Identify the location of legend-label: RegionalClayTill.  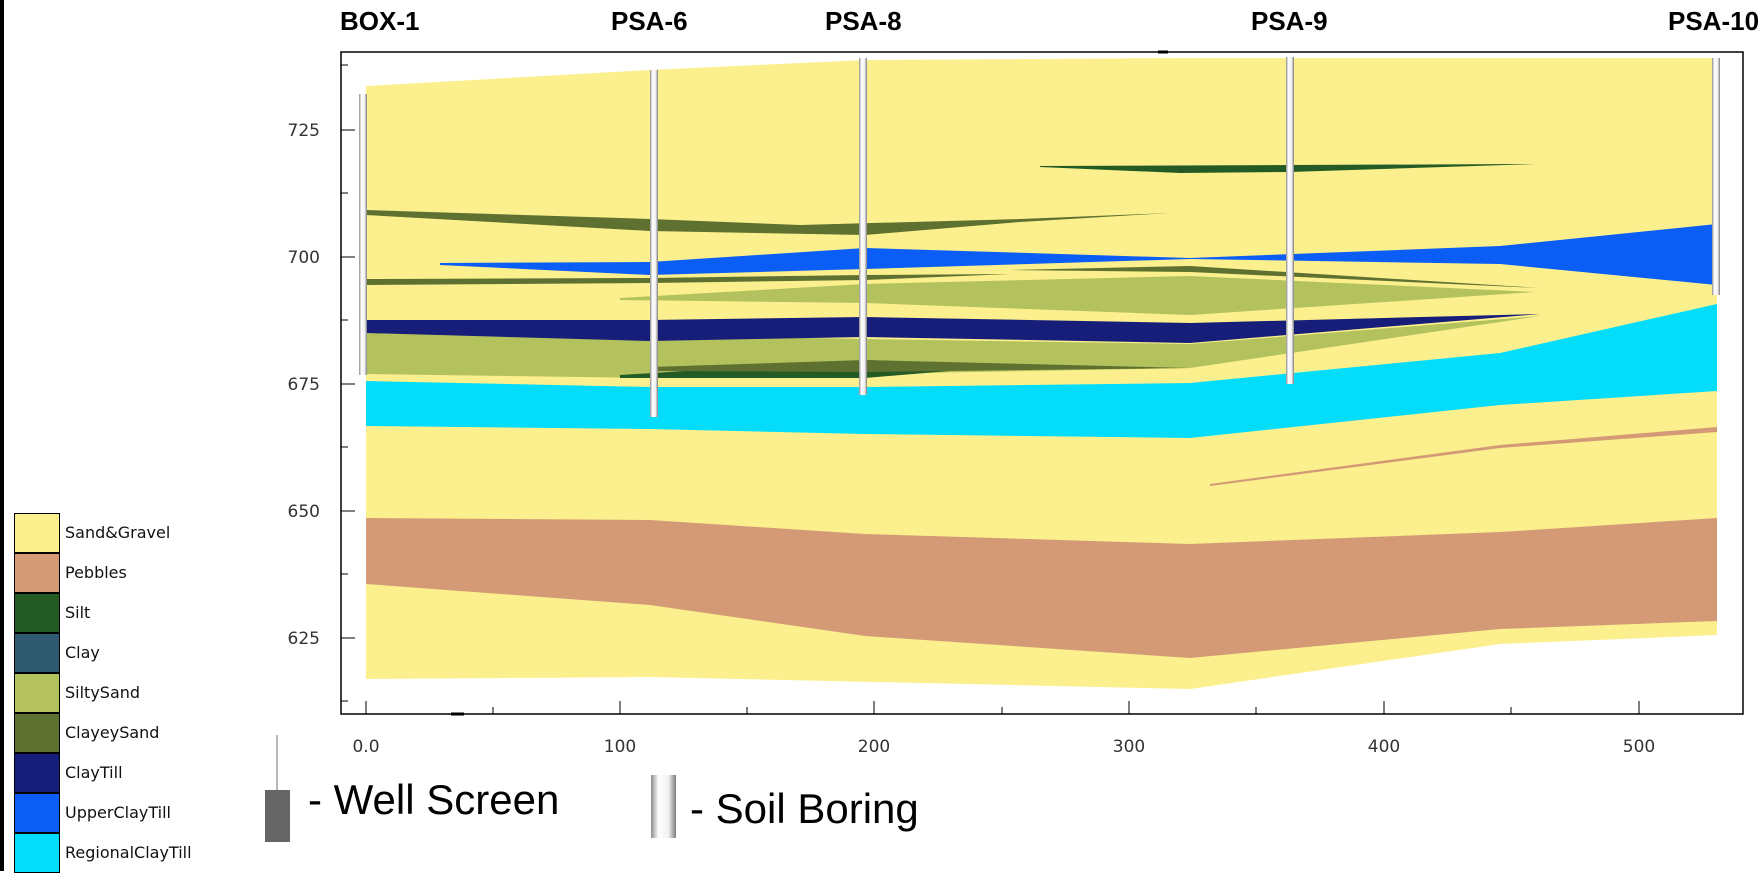
(128, 852).